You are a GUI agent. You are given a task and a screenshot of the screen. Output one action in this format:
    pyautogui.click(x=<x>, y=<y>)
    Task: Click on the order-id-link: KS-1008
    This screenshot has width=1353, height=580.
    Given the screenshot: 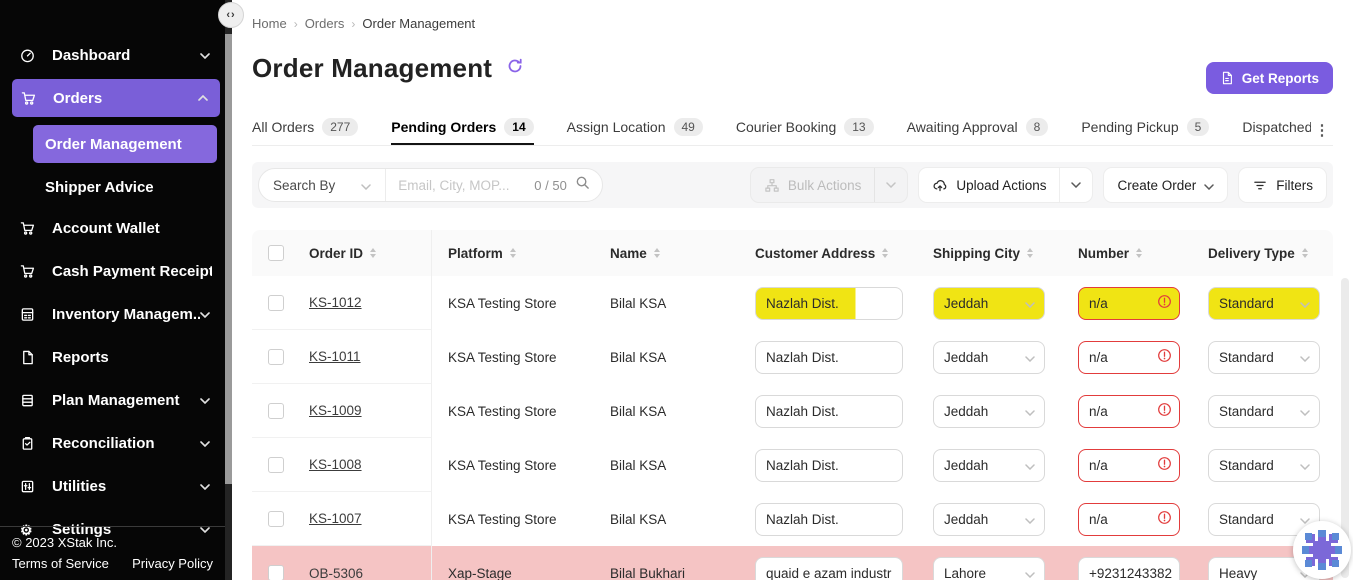 What is the action you would take?
    pyautogui.click(x=335, y=464)
    